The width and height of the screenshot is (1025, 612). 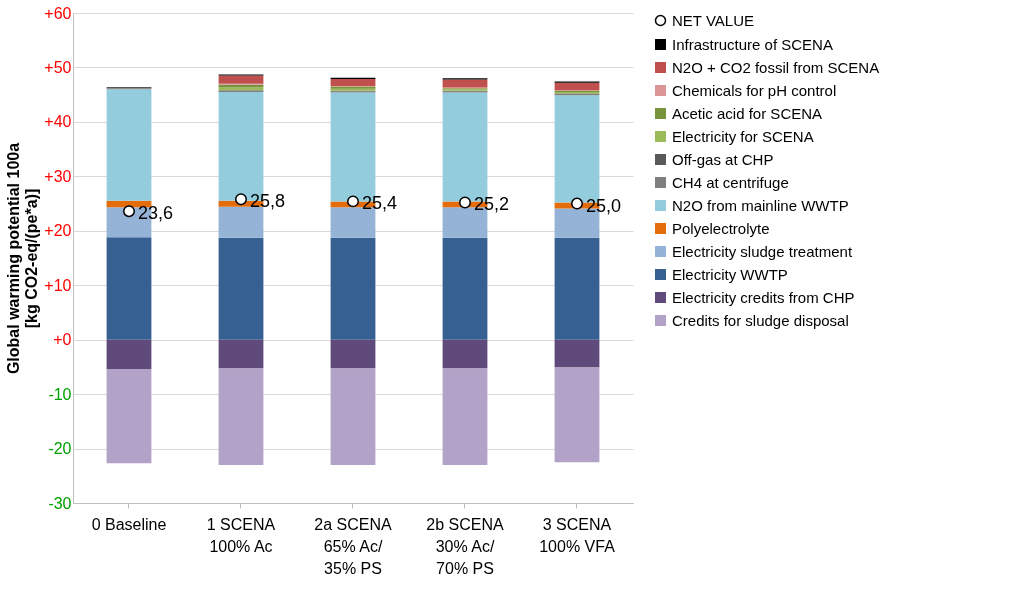 I want to click on legend-label: Electricity sludge treatment, so click(x=762, y=251).